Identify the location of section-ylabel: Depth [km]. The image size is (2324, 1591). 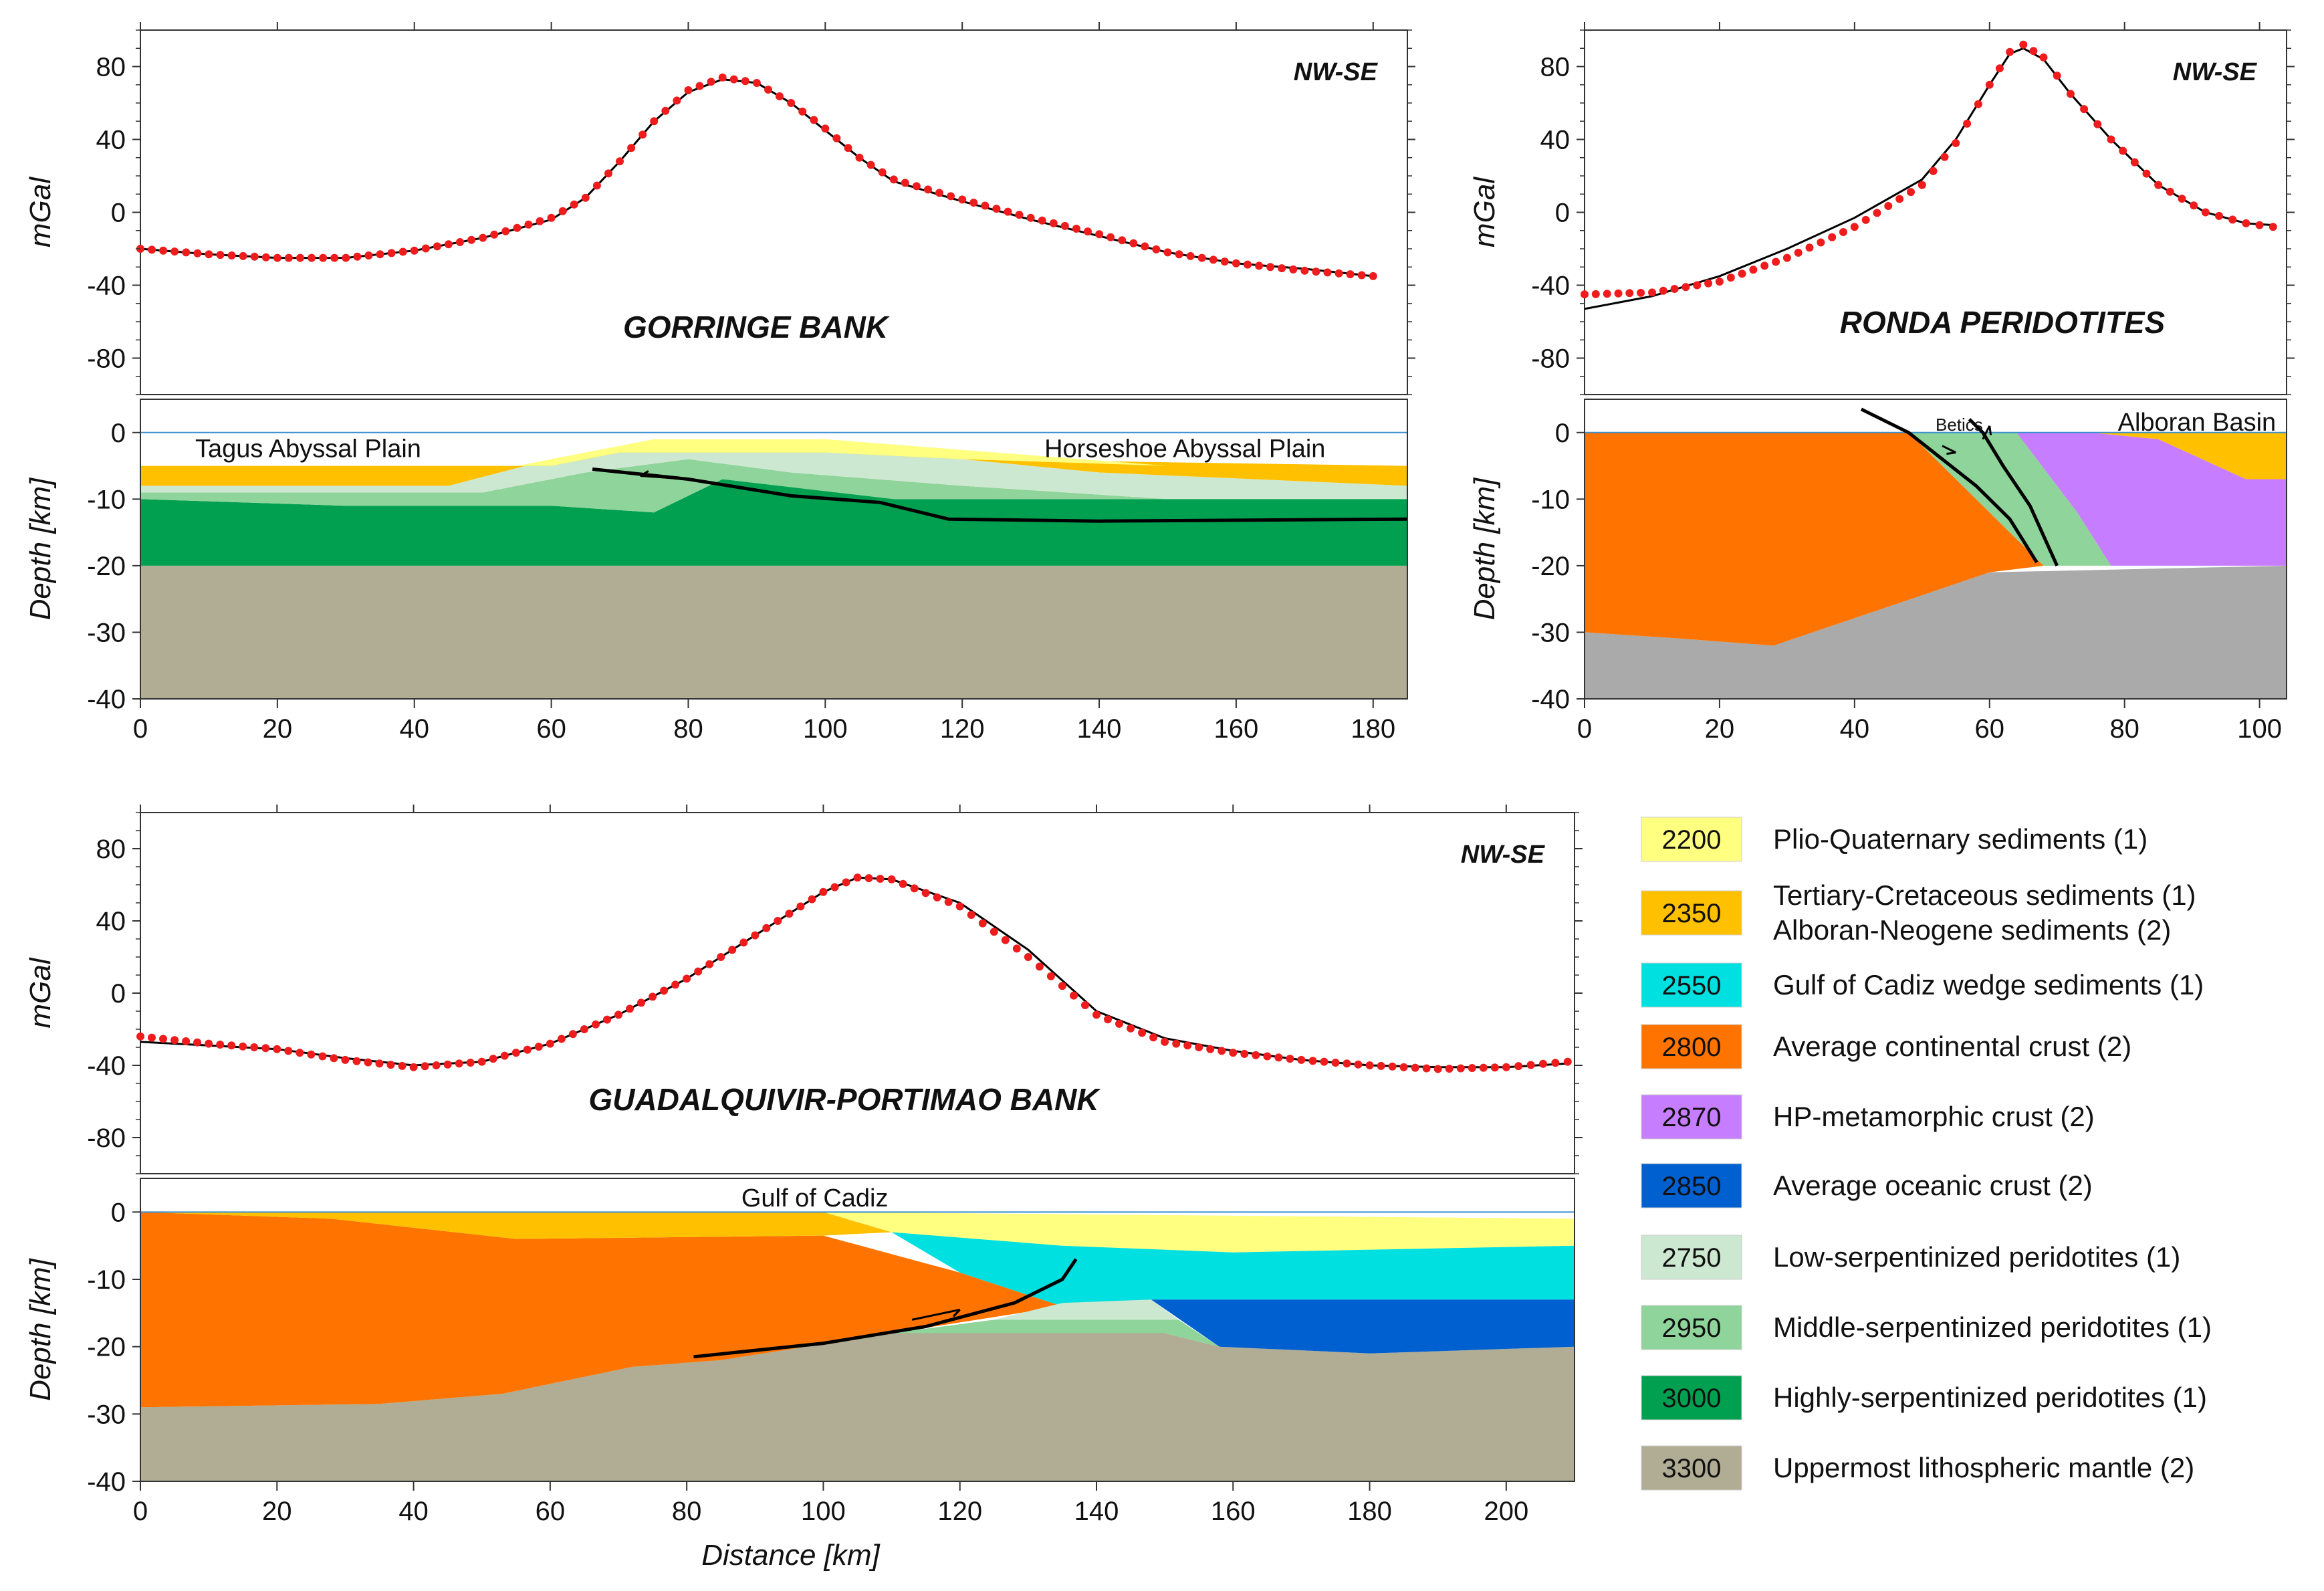
(1484, 549).